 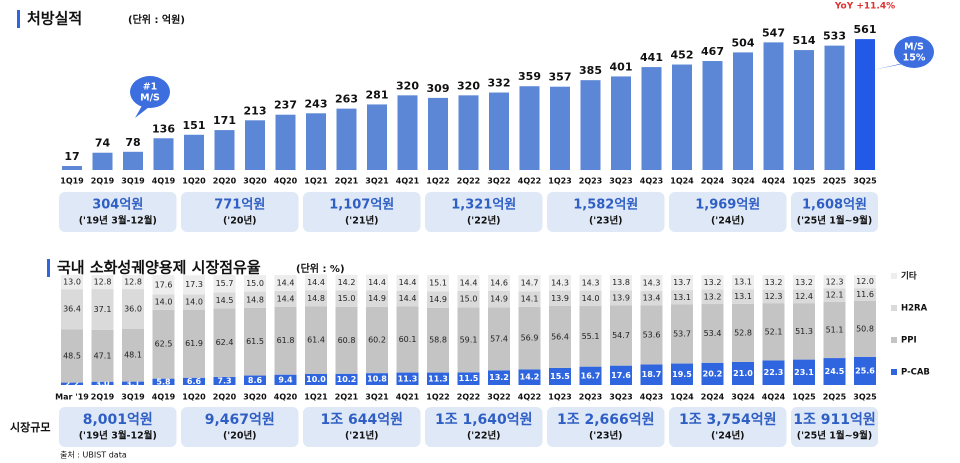 I want to click on segment-label: 10.8, so click(x=377, y=379).